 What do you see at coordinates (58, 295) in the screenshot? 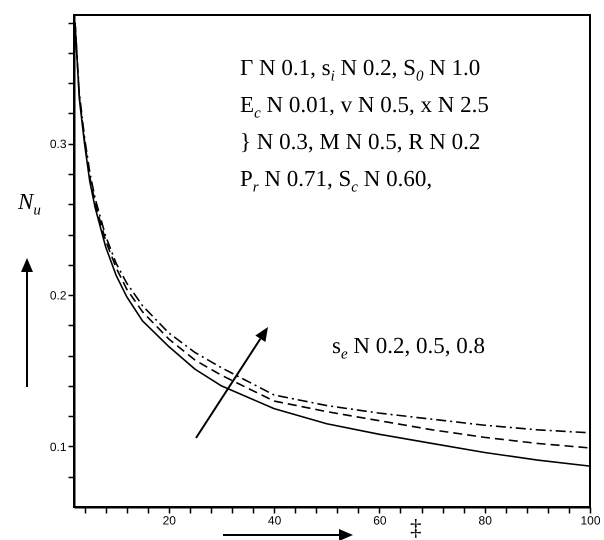
I see `y-tick-label: 0.2` at bounding box center [58, 295].